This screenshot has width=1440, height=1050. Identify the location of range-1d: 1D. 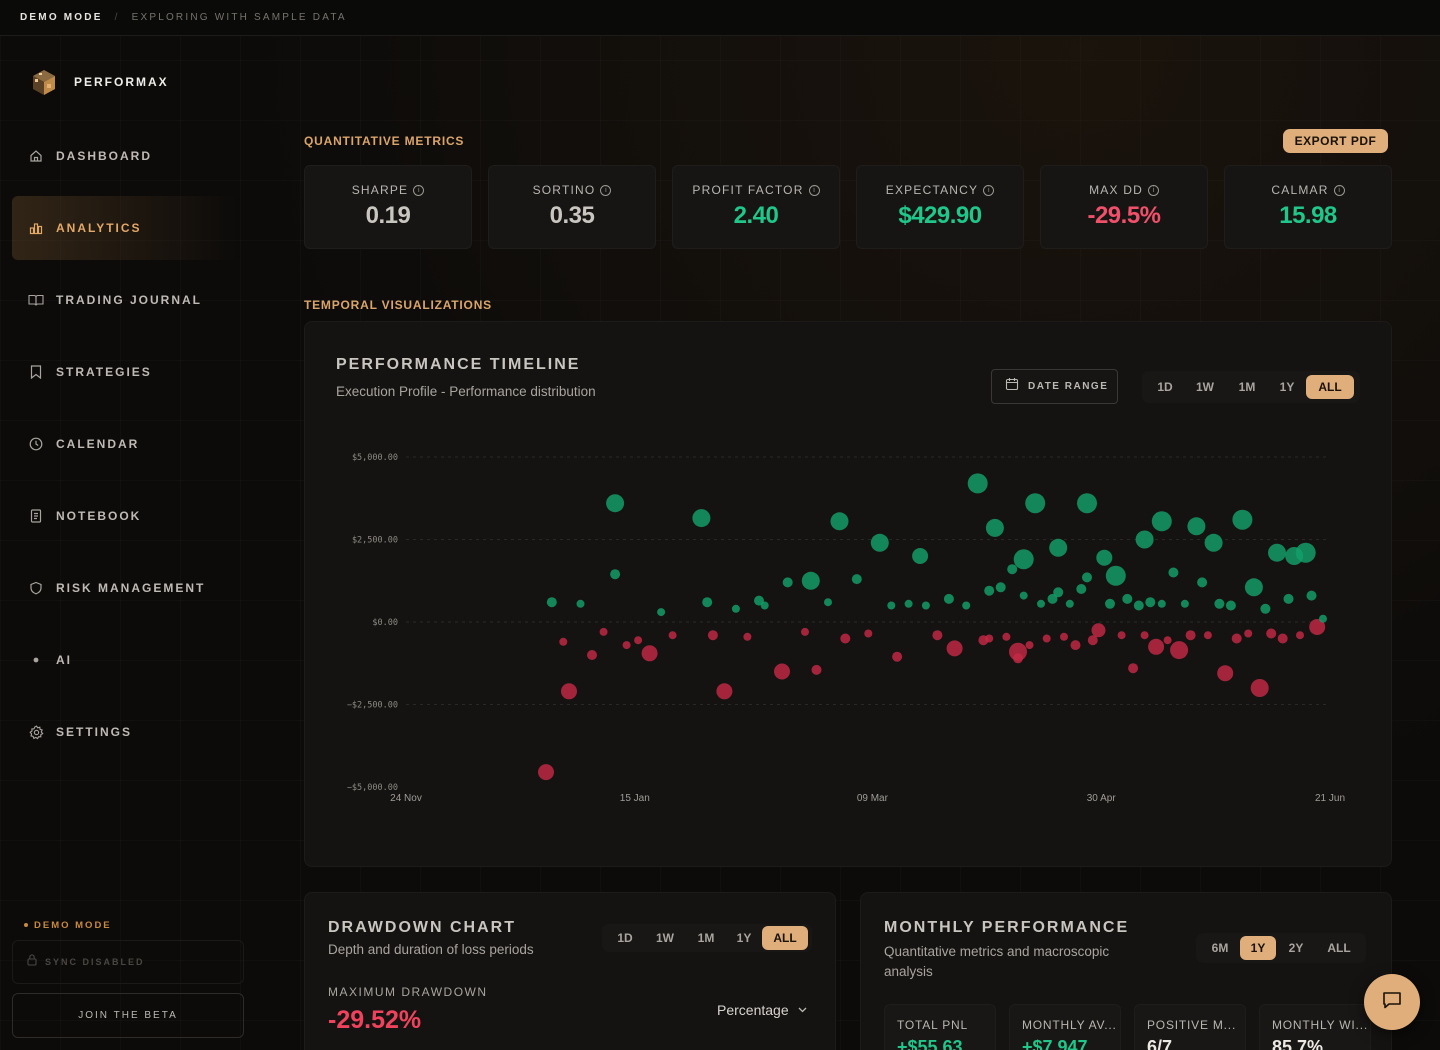
(625, 938).